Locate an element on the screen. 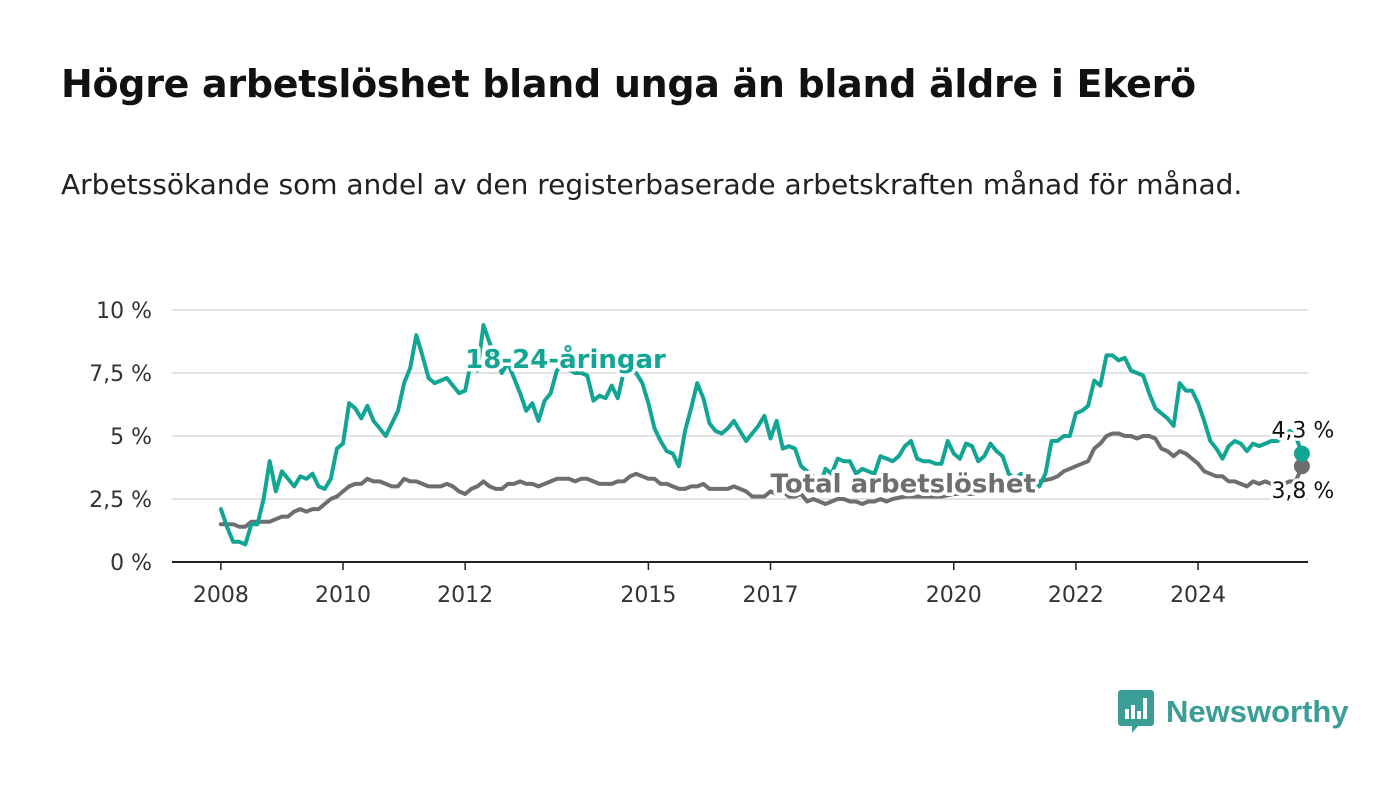 The image size is (1400, 794). brand: Newsworthy is located at coordinates (1233, 712).